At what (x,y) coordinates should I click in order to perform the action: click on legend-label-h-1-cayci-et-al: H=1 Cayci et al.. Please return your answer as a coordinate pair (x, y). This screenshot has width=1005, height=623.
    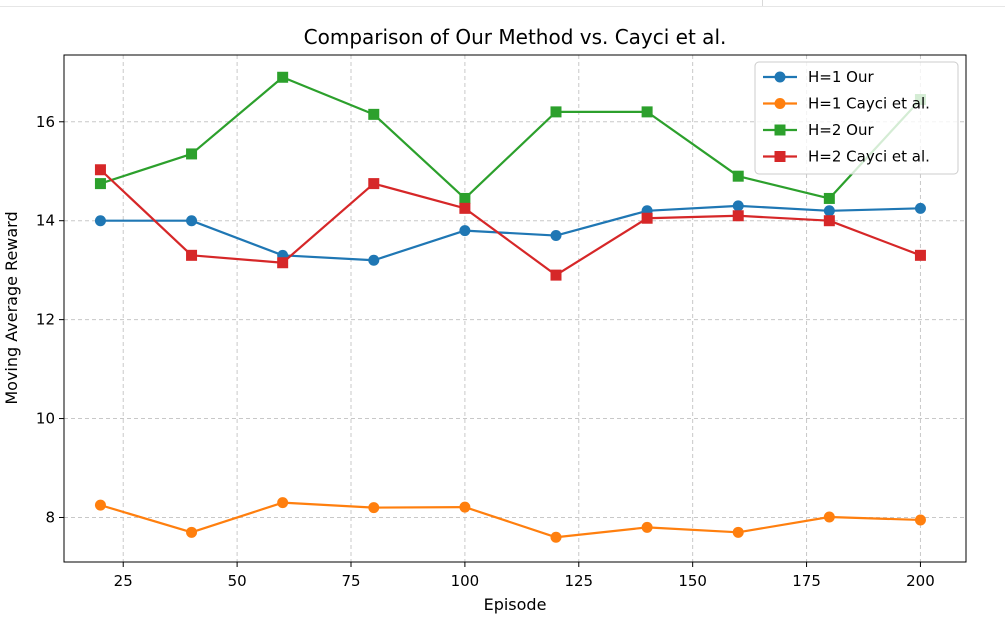
    Looking at the image, I should click on (869, 104).